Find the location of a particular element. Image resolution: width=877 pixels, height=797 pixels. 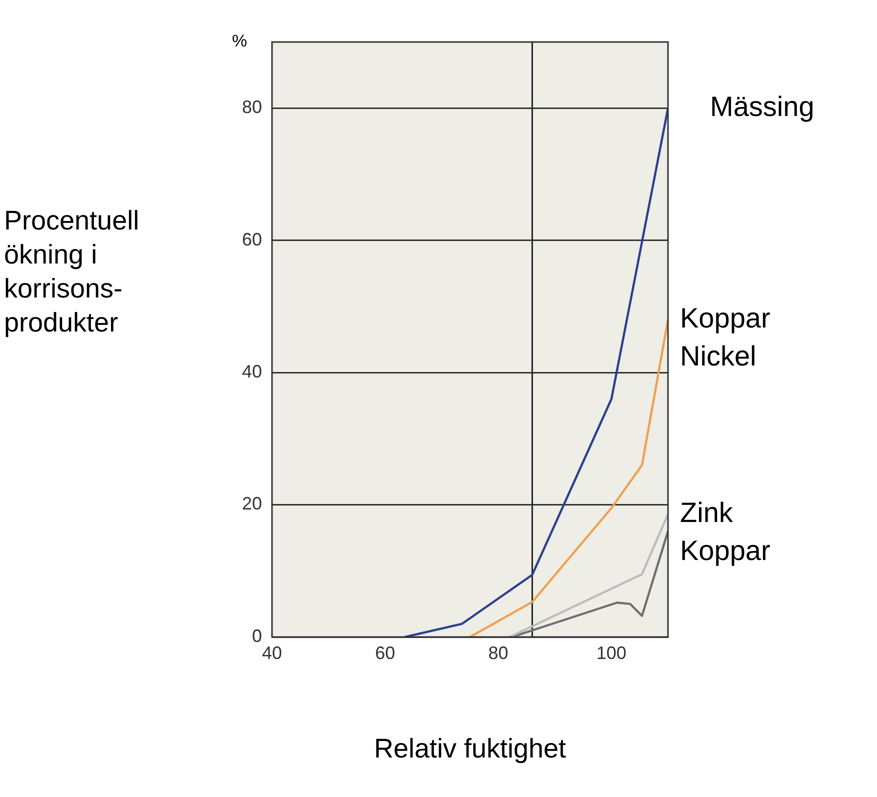

x-tick-label: 60 is located at coordinates (385, 652).